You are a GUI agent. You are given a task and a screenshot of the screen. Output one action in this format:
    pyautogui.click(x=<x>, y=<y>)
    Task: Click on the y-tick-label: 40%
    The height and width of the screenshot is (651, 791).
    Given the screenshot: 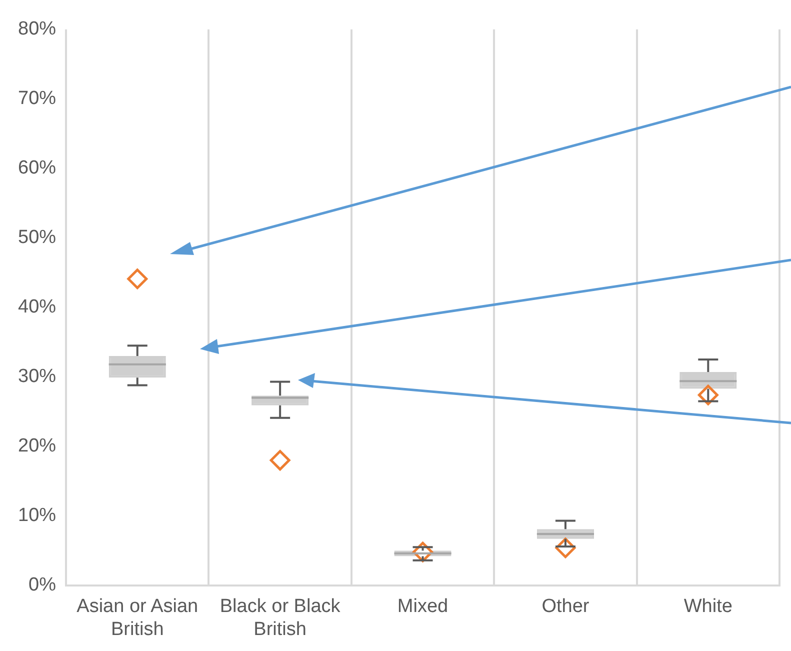 What is the action you would take?
    pyautogui.click(x=37, y=307)
    